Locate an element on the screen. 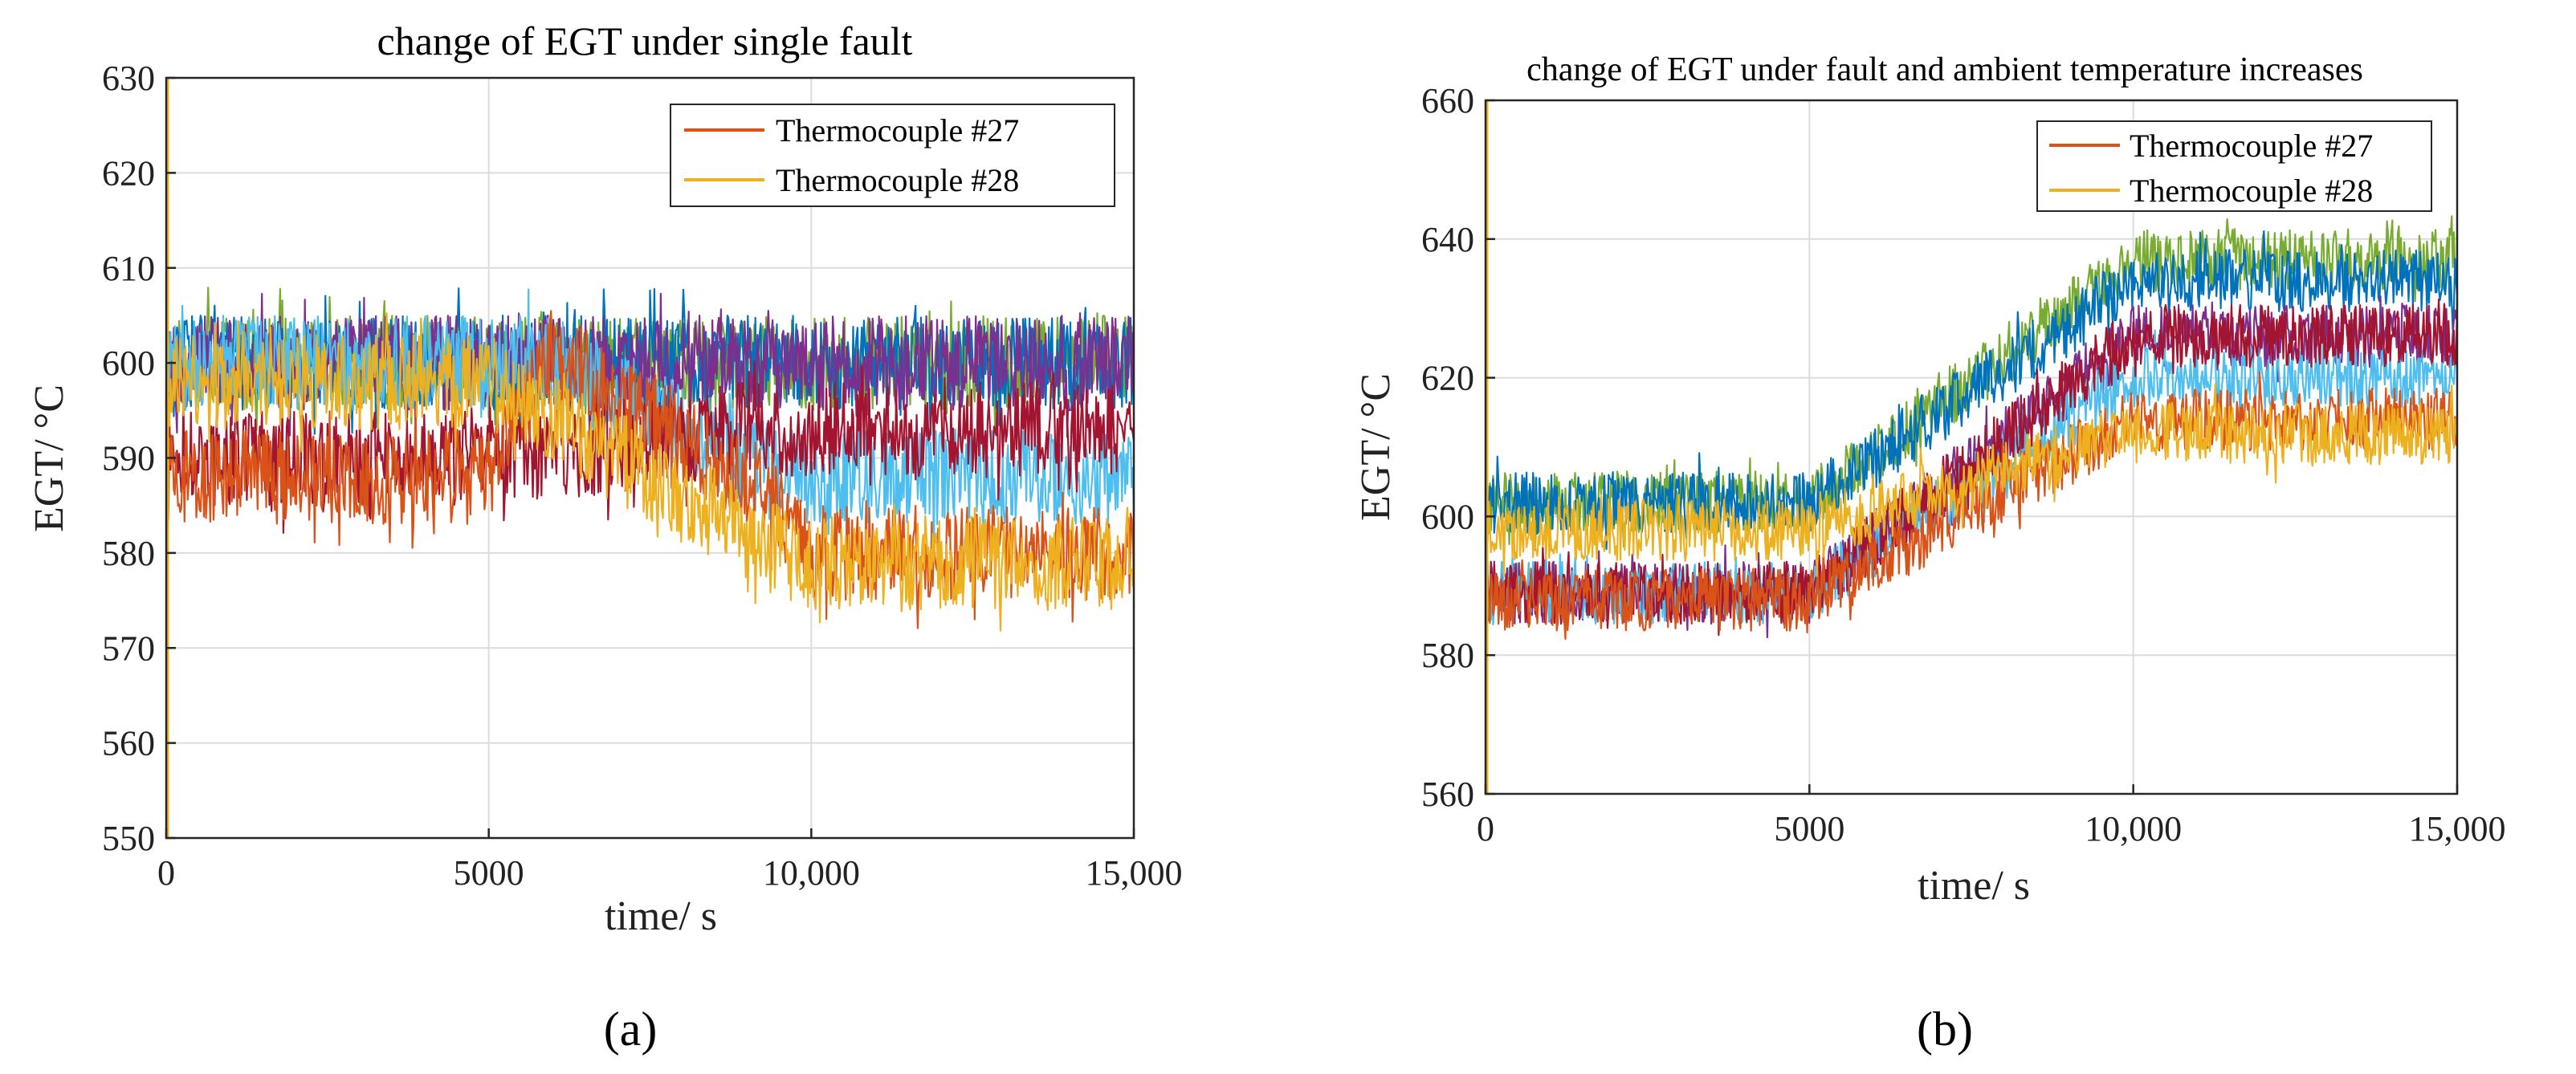 This screenshot has width=2576, height=1074. chart-b-legend-box is located at coordinates (2234, 166).